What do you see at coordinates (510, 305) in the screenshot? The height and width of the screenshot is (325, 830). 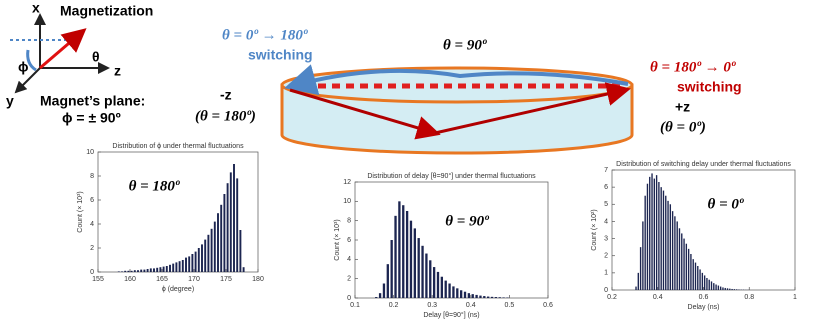 I see `x-tick-label: 0.5` at bounding box center [510, 305].